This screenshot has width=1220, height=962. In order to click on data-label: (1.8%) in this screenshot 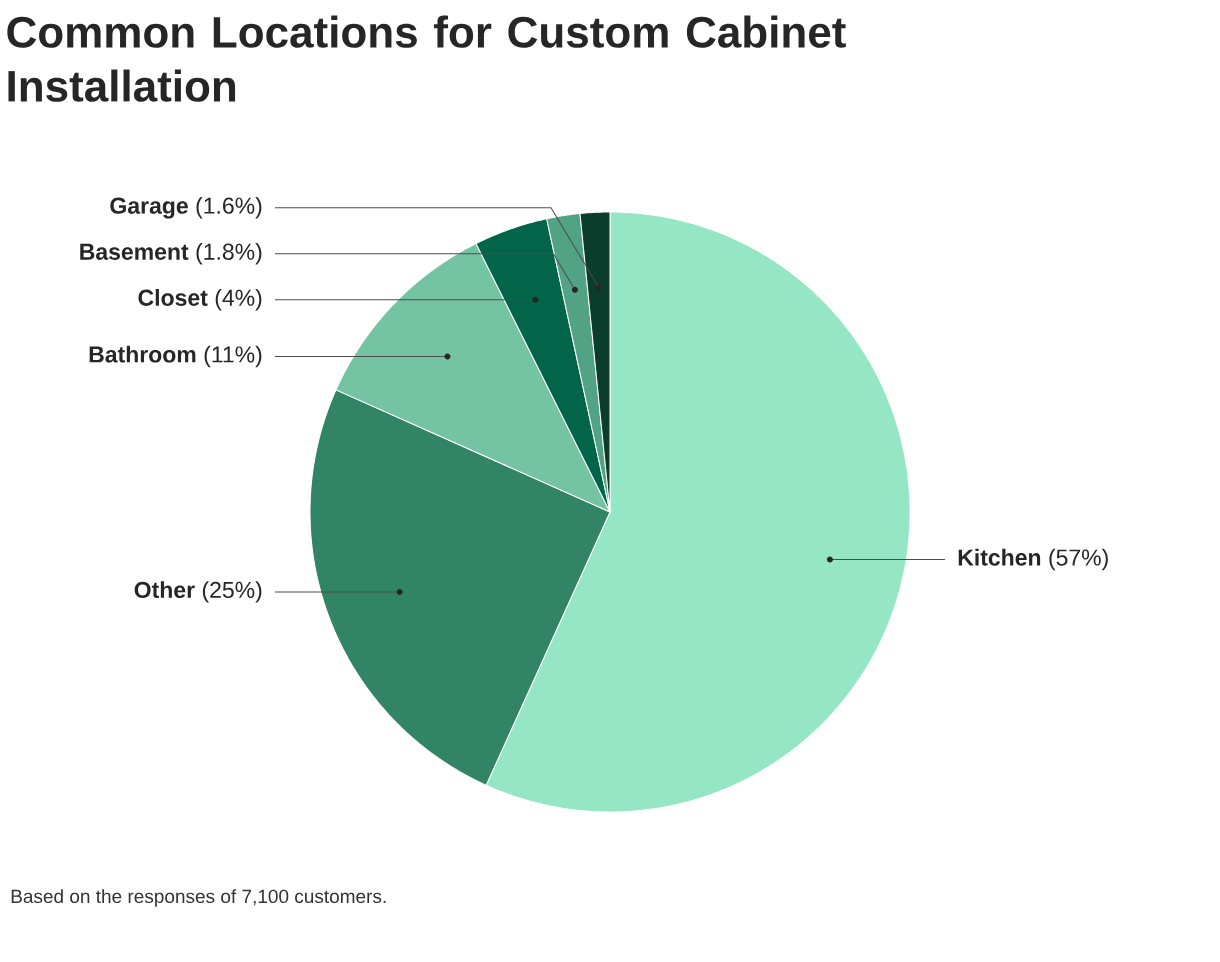, I will do `click(229, 254)`.